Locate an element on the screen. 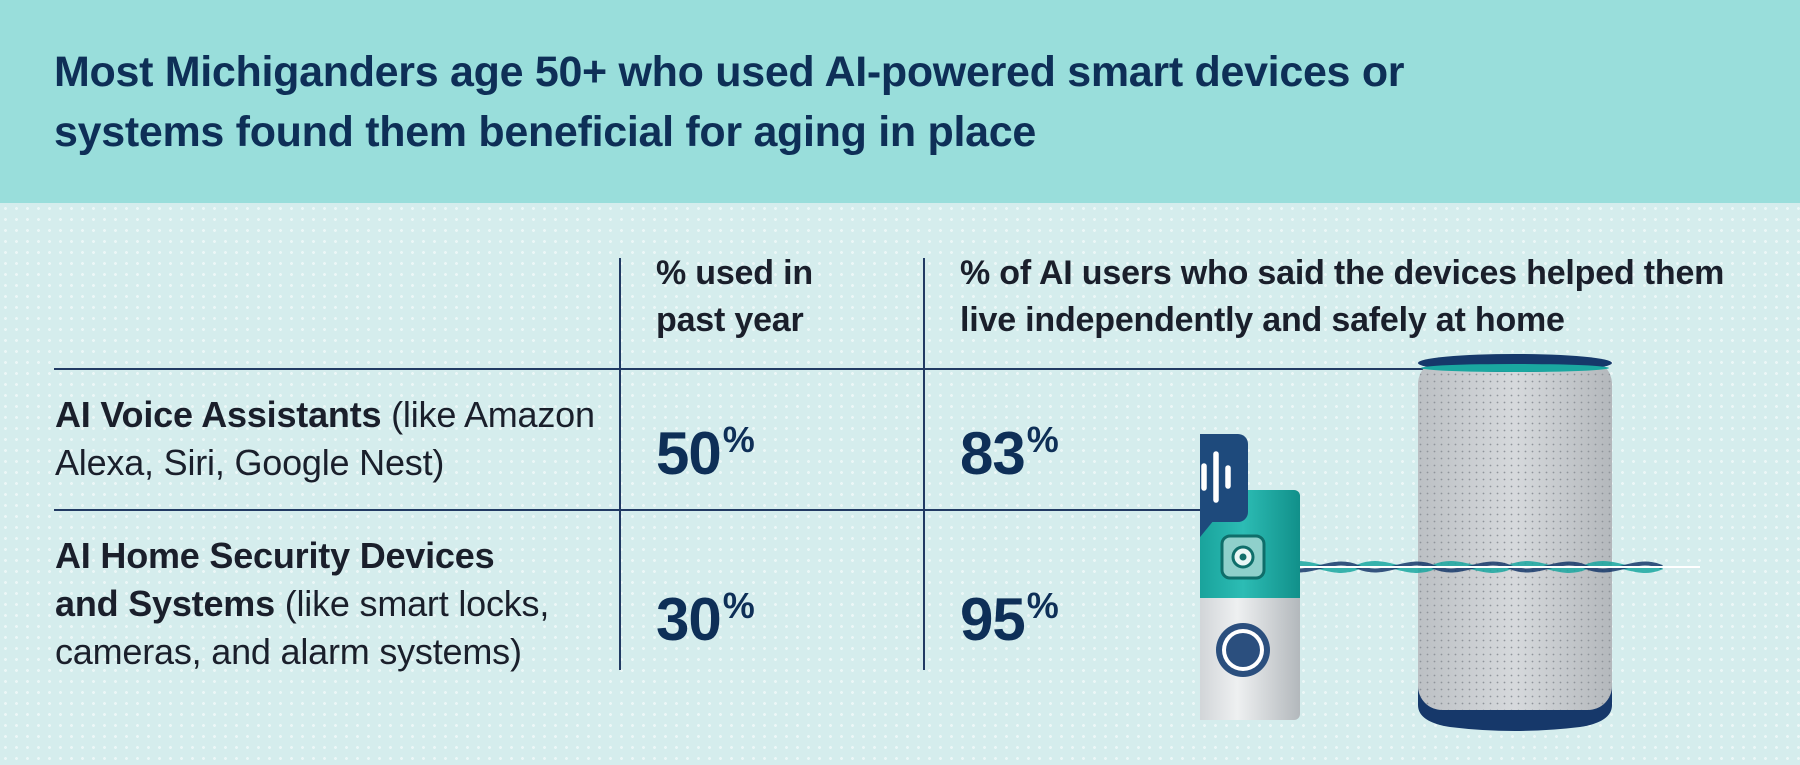  voice-bubble-icon is located at coordinates (1224, 486).